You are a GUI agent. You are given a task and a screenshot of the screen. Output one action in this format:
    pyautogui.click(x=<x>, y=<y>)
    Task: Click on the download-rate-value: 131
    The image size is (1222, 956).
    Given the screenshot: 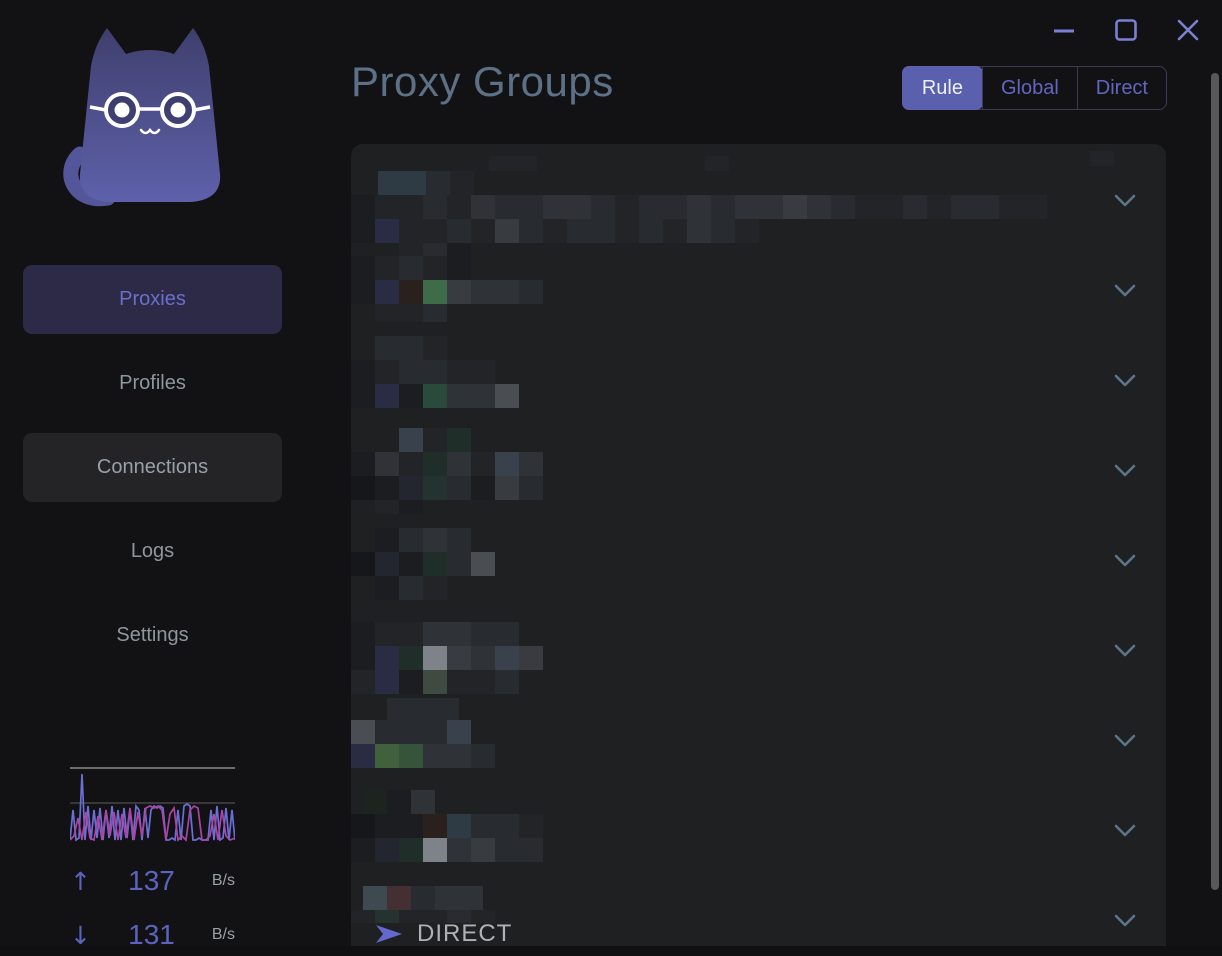 What is the action you would take?
    pyautogui.click(x=151, y=934)
    